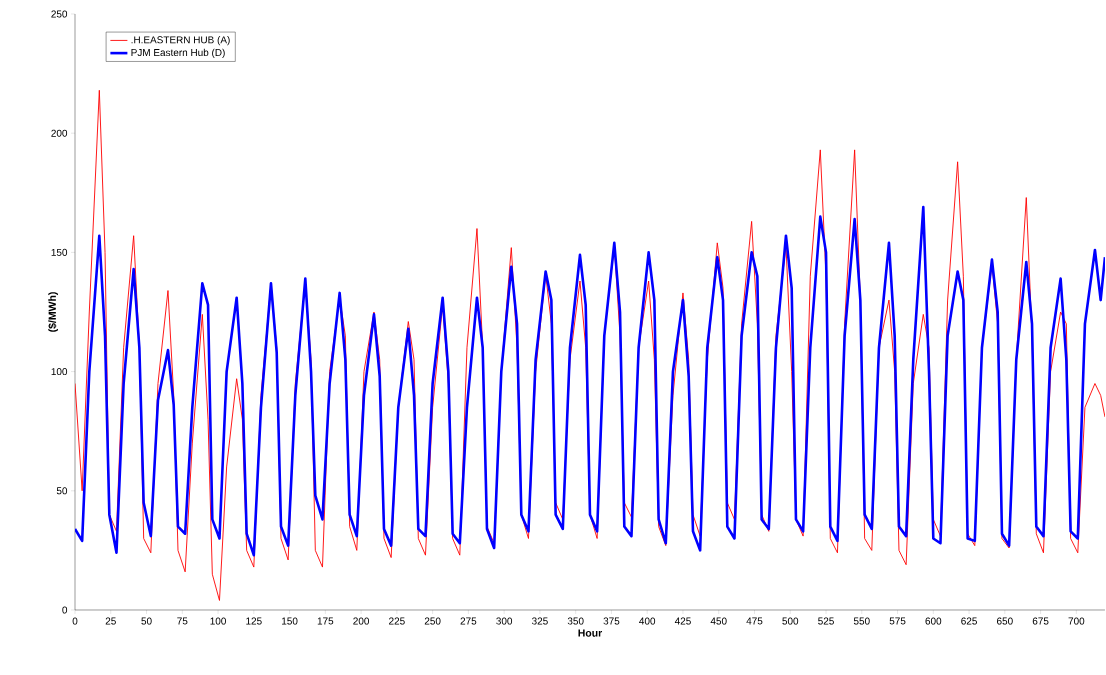 The image size is (1106, 675). What do you see at coordinates (1005, 621) in the screenshot?
I see `x-tick-label: 650` at bounding box center [1005, 621].